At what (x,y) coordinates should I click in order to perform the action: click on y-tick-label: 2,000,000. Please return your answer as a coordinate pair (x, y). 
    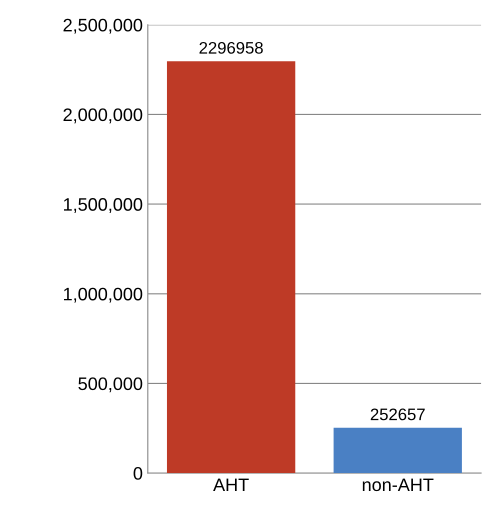
    Looking at the image, I should click on (103, 116).